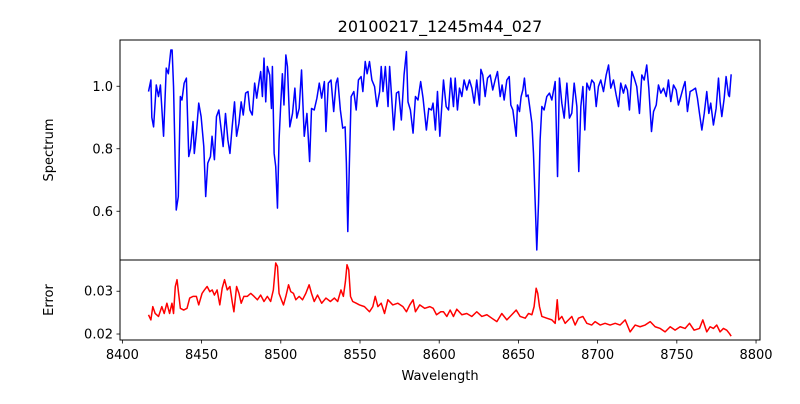 The image size is (800, 404). What do you see at coordinates (359, 355) in the screenshot?
I see `x-tick-label: 8550` at bounding box center [359, 355].